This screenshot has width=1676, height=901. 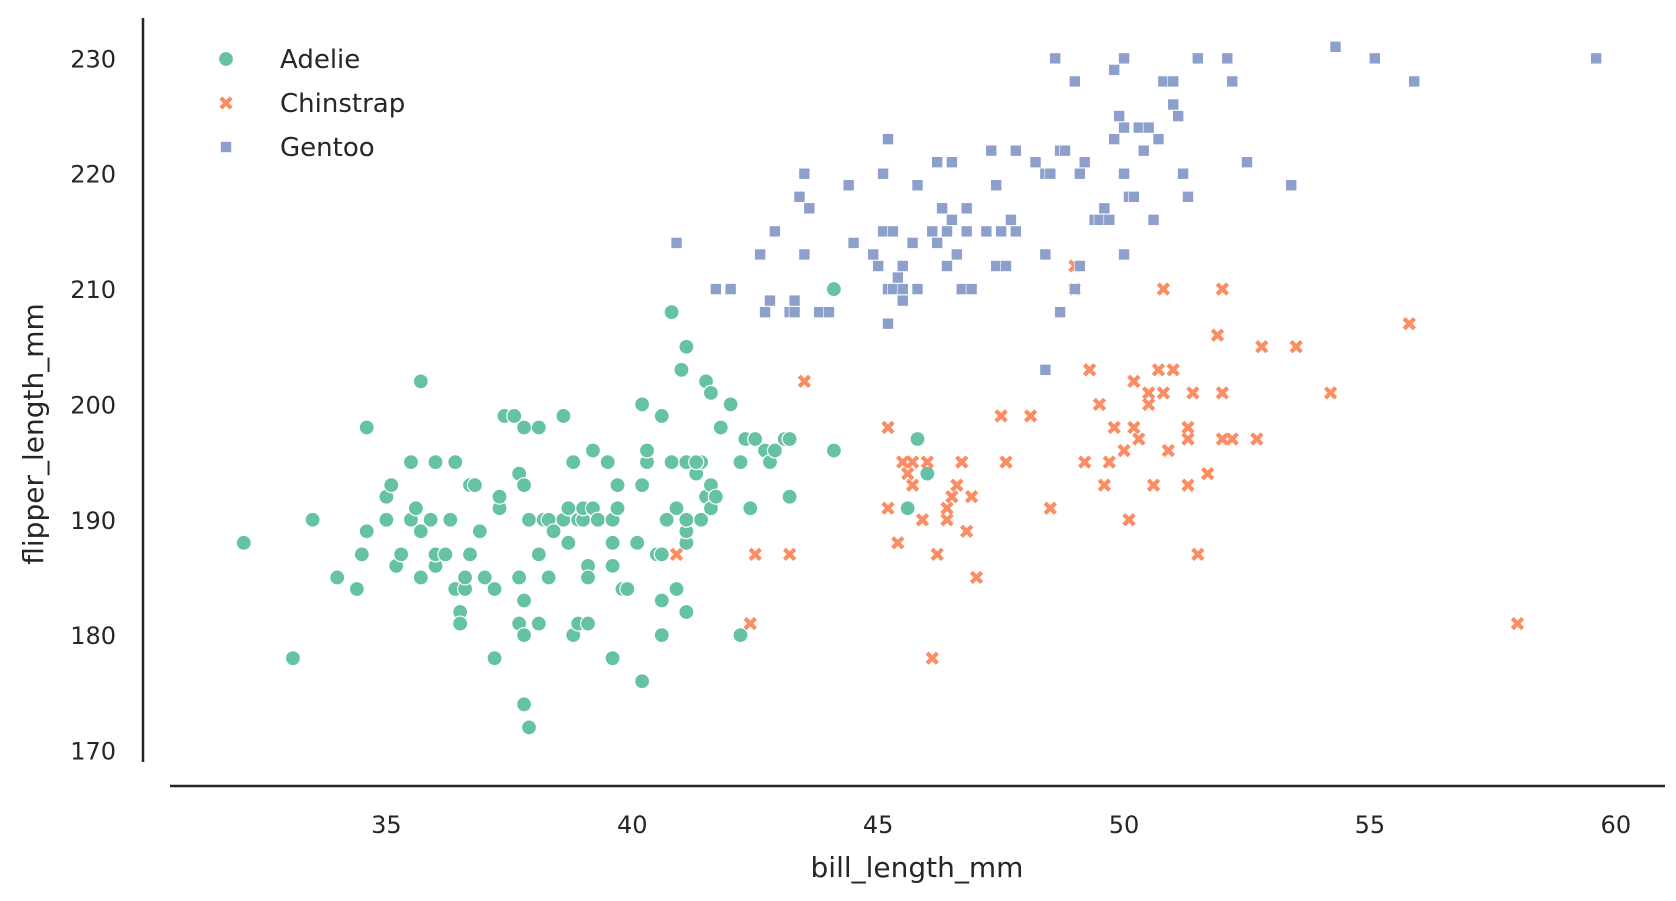 I want to click on legend-label-adelie: Adelie, so click(x=320, y=60).